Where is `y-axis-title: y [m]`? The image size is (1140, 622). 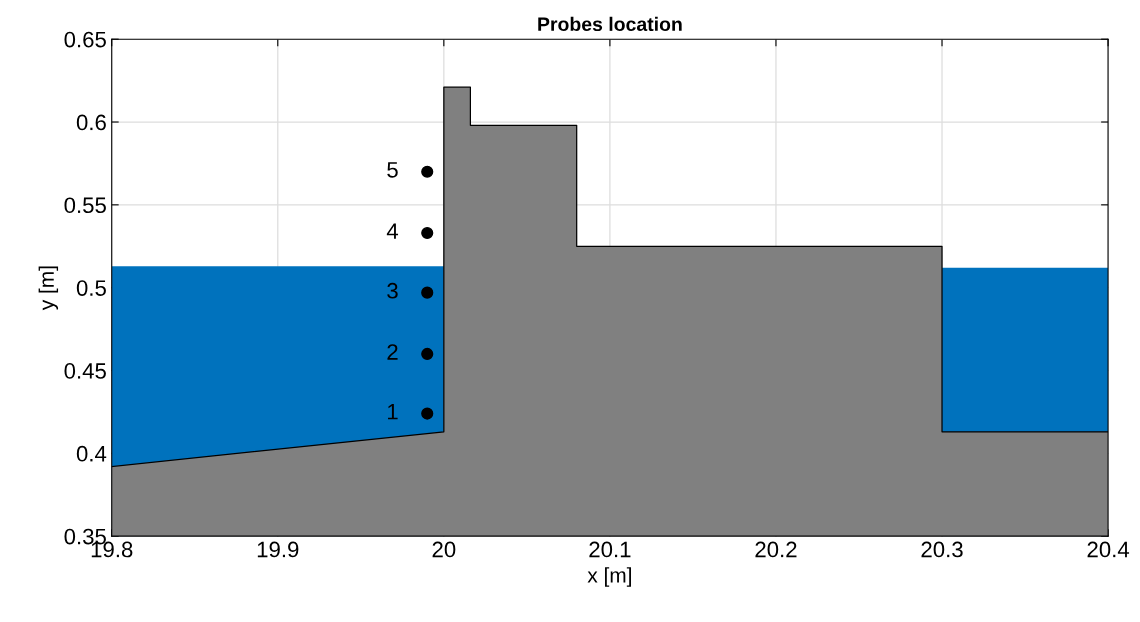
y-axis-title: y [m] is located at coordinates (48, 288).